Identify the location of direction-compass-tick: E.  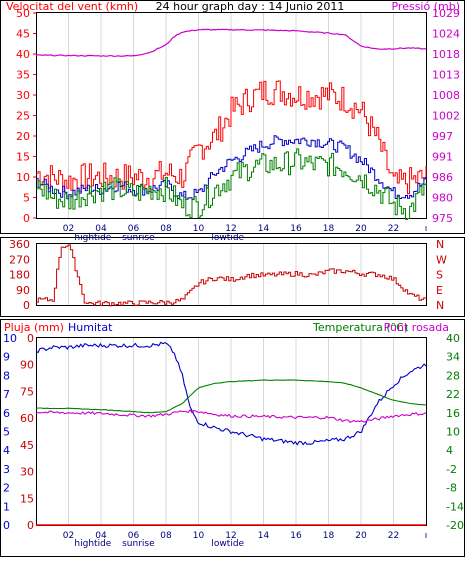
(439, 290).